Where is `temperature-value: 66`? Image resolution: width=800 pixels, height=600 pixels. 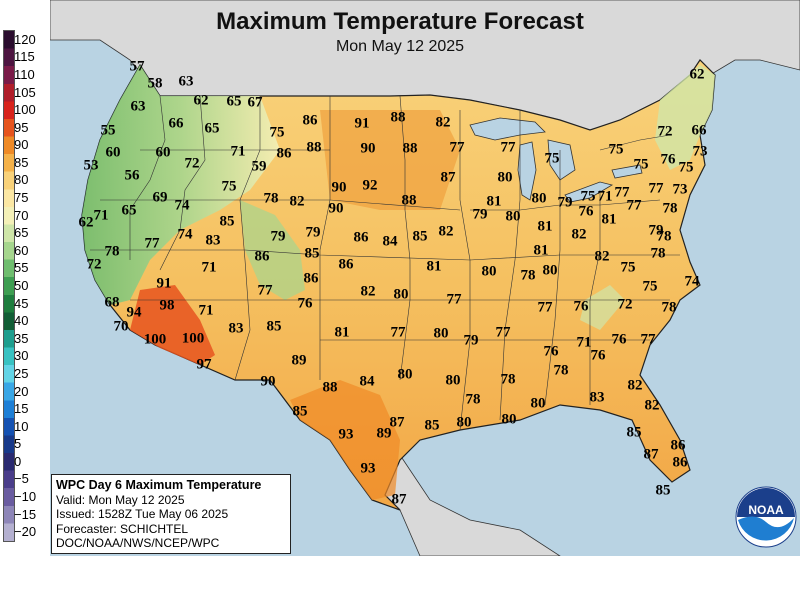
temperature-value: 66 is located at coordinates (176, 123).